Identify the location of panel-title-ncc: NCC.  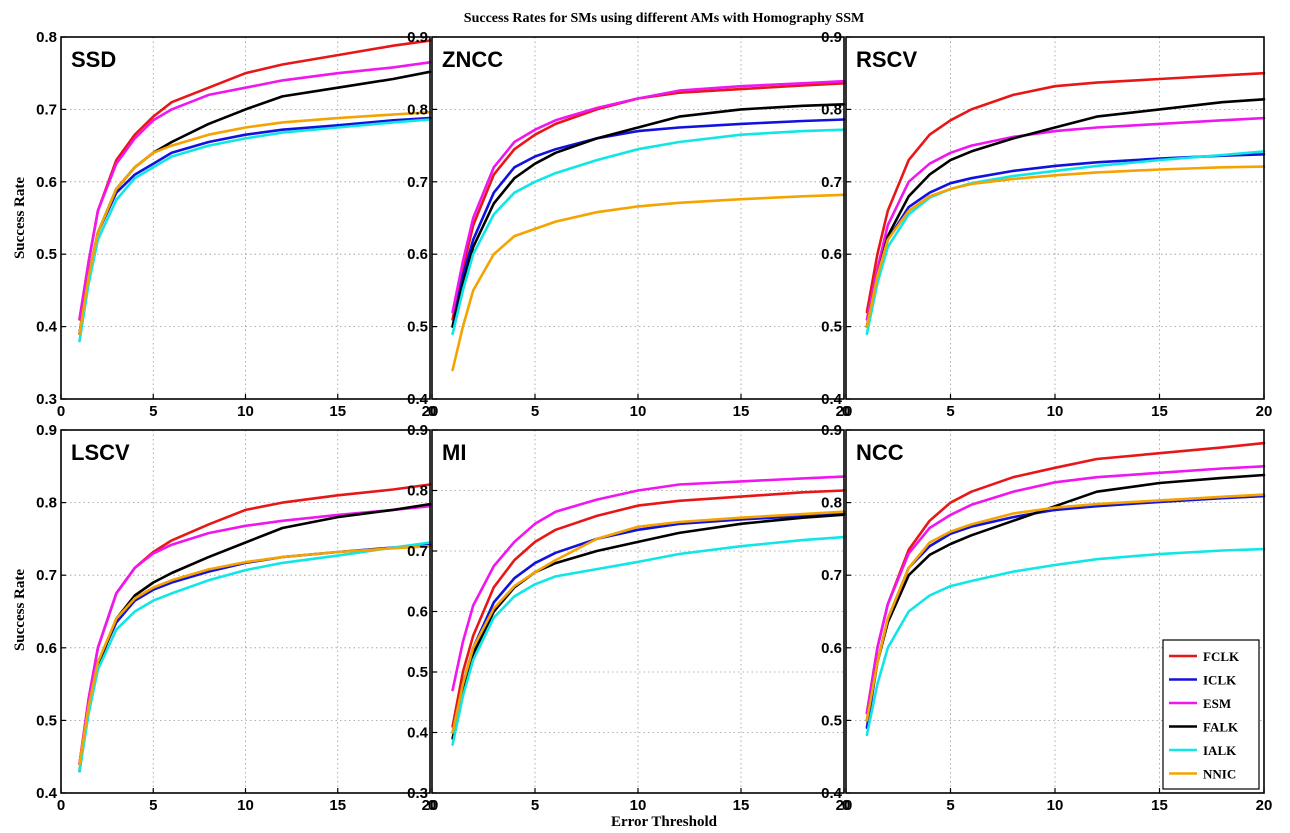
(880, 452).